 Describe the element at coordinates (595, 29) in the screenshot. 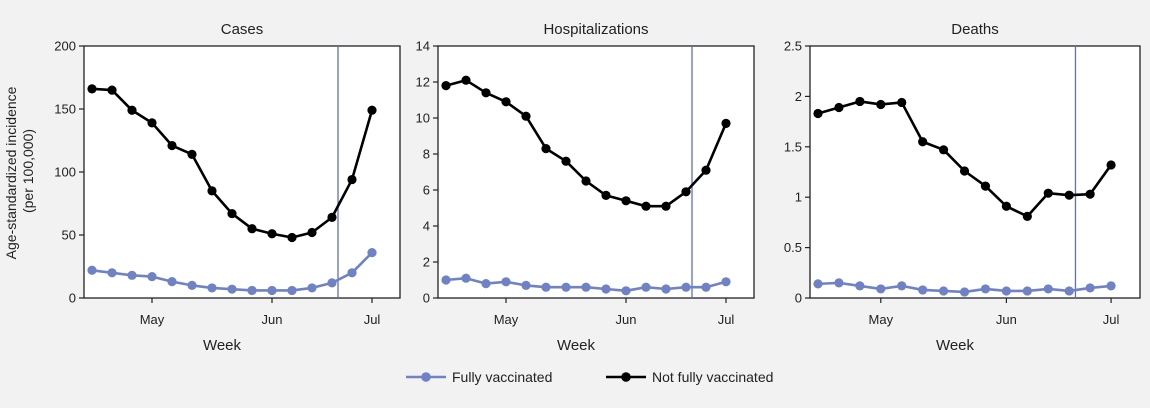

I see `panel-title: Hospitalizations` at that location.